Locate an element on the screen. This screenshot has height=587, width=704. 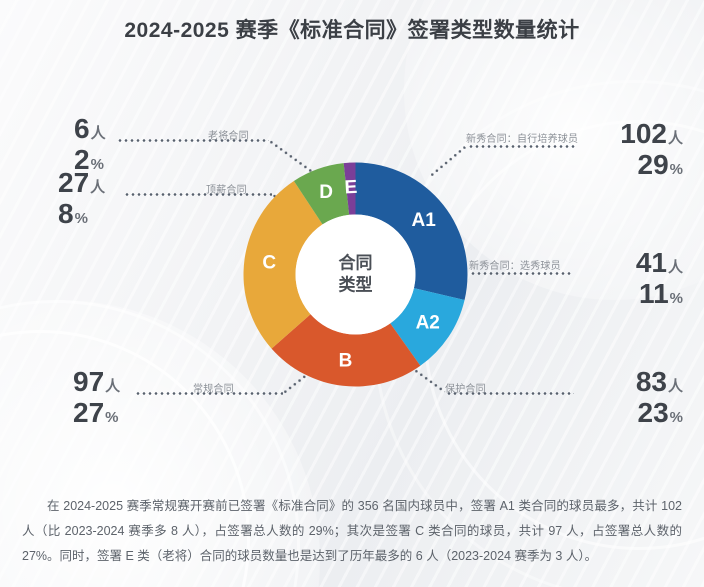
donut-segment-label-B: B is located at coordinates (346, 360).